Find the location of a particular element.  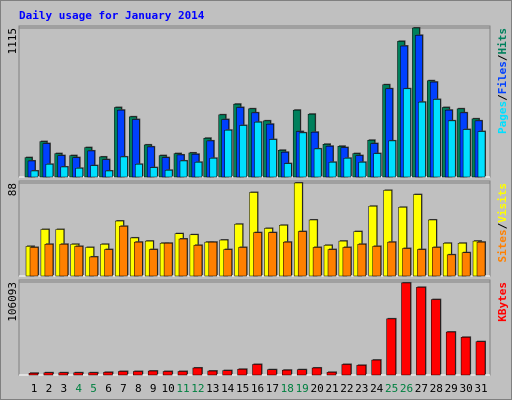

x-tick-label: 30 is located at coordinates (465, 388).